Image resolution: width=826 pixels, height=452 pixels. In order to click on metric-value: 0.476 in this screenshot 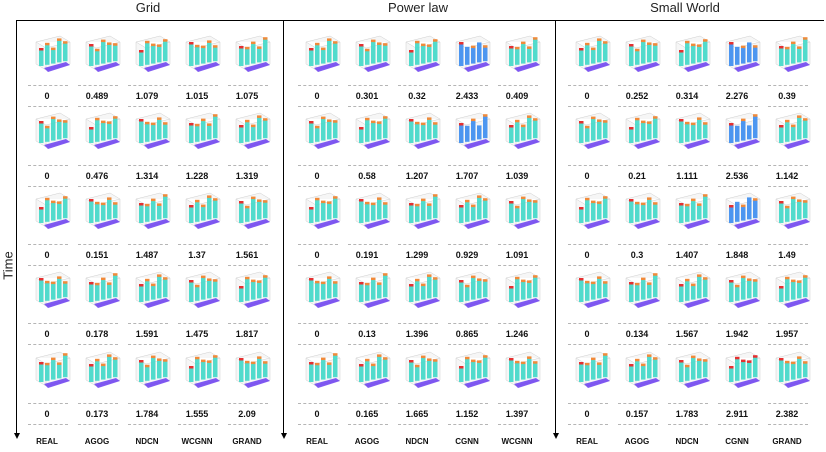, I will do `click(97, 176)`.